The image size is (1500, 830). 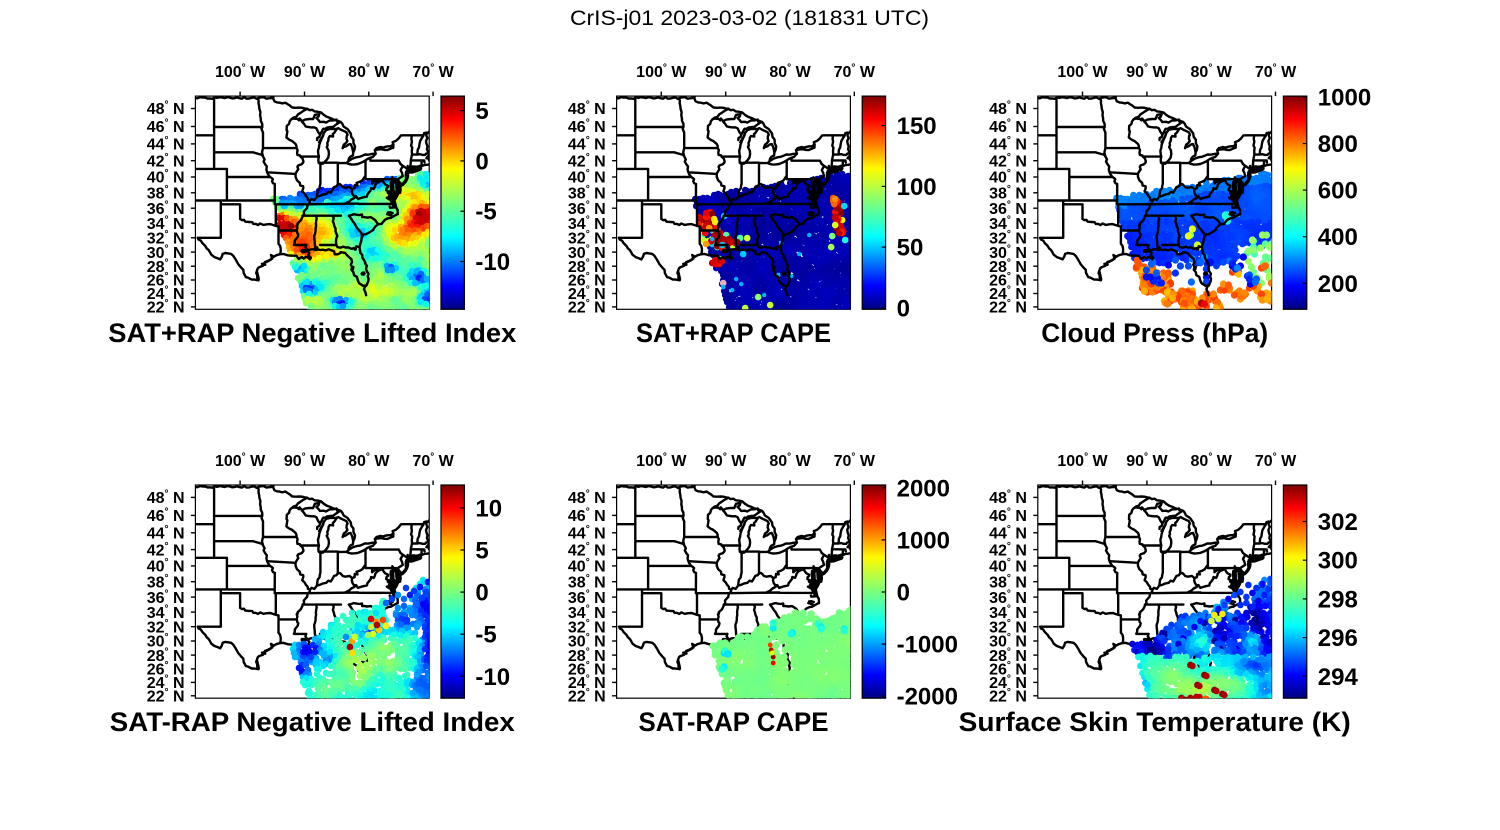 I want to click on svg-text: 200, so click(x=1338, y=284).